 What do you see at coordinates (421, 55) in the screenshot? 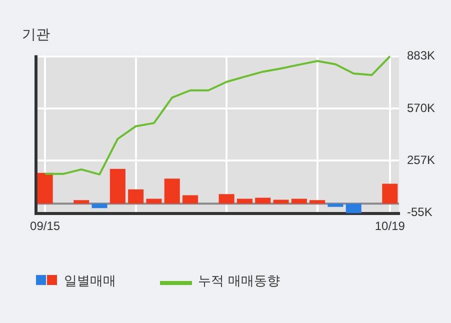
I see `y-tick-label: 883K` at bounding box center [421, 55].